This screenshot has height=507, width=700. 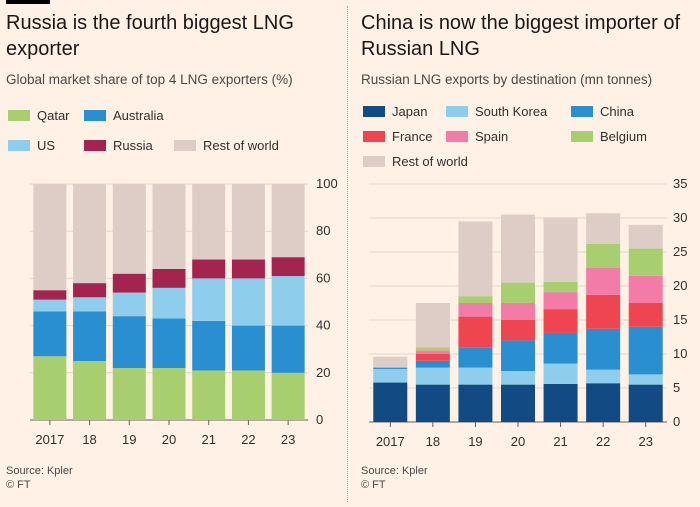 What do you see at coordinates (410, 111) in the screenshot?
I see `legend-label: Japan` at bounding box center [410, 111].